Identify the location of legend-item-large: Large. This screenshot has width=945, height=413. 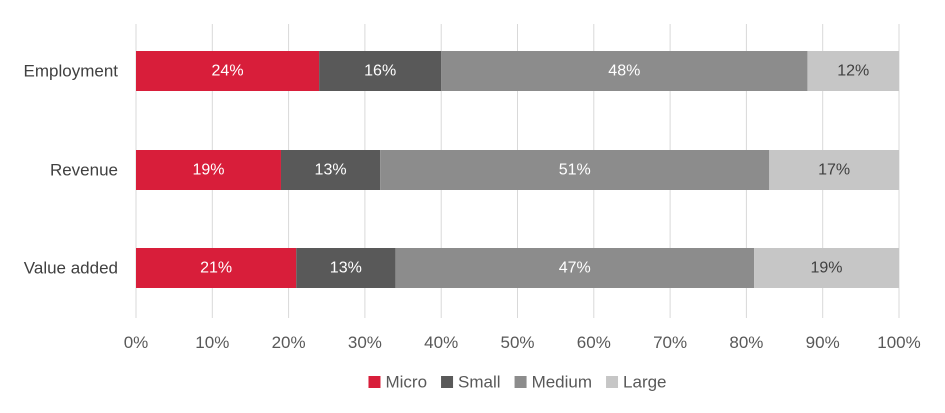
(636, 382).